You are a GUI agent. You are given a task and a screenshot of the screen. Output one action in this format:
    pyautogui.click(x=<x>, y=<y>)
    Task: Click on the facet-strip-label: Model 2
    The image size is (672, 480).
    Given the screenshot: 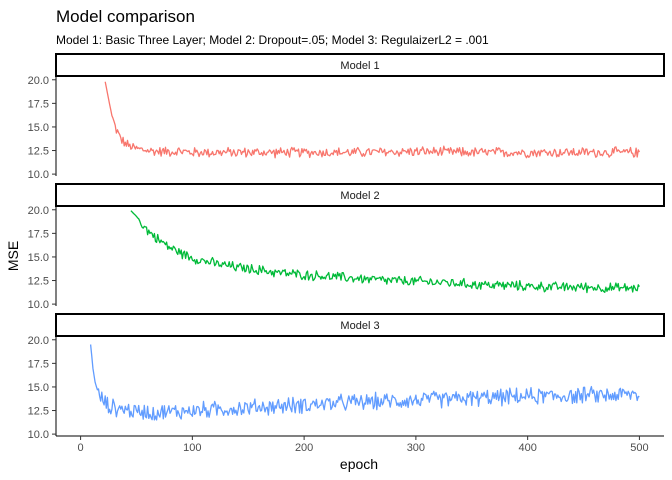 What is the action you would take?
    pyautogui.click(x=359, y=196)
    